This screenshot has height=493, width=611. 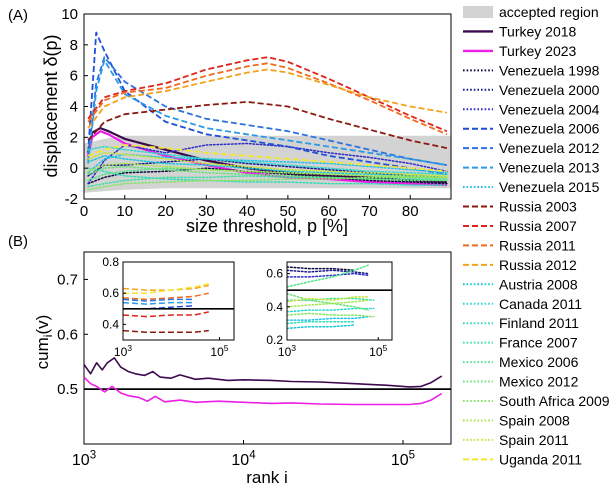 What do you see at coordinates (534, 440) in the screenshot?
I see `legend-label-22: Spain 2011` at bounding box center [534, 440].